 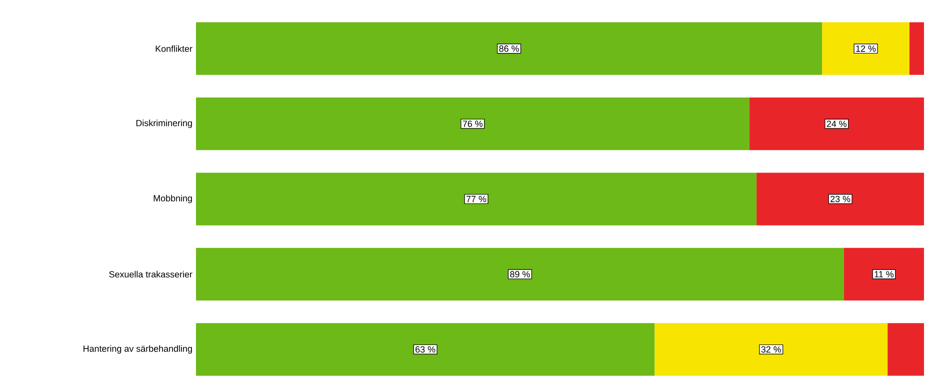 What do you see at coordinates (164, 124) in the screenshot?
I see `y-tick-label: Diskriminering` at bounding box center [164, 124].